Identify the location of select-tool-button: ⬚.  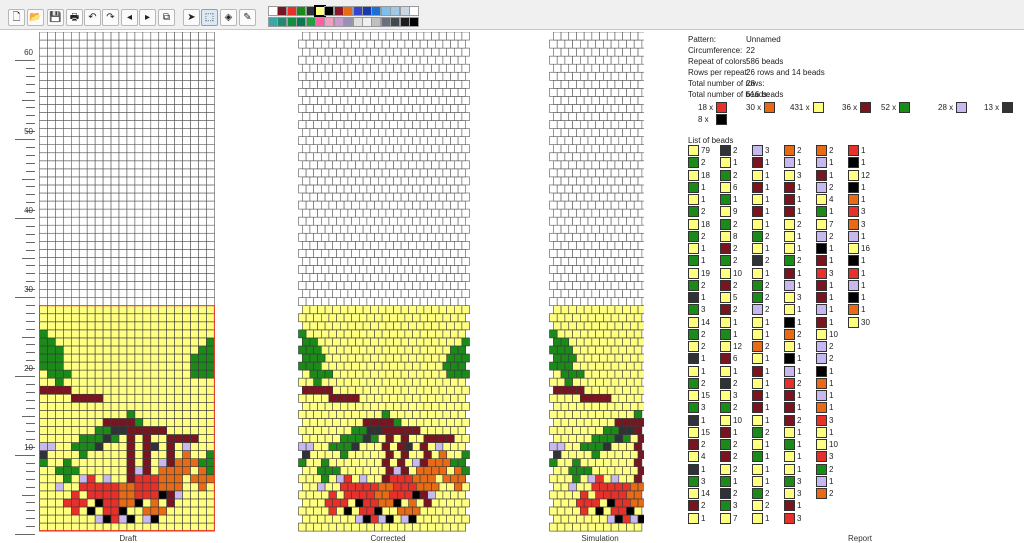
(209, 17).